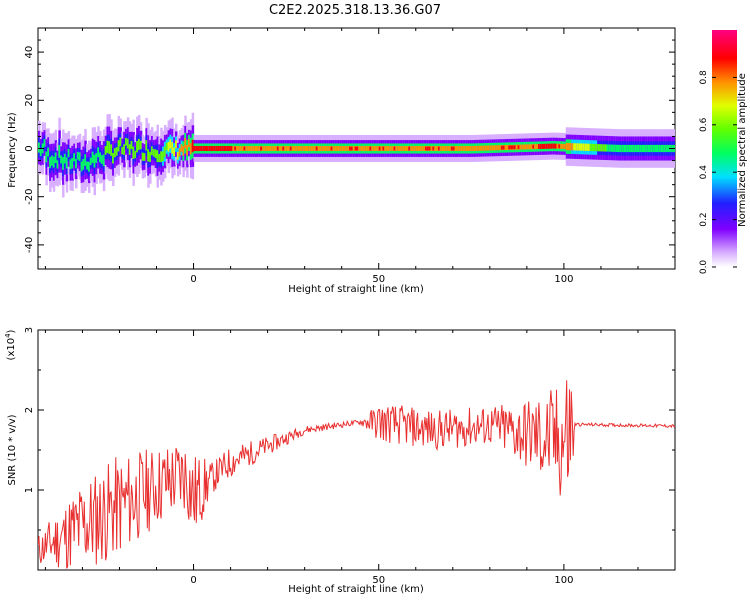  Describe the element at coordinates (704, 77) in the screenshot. I see `colorbar-tick-label: 0.8` at that location.